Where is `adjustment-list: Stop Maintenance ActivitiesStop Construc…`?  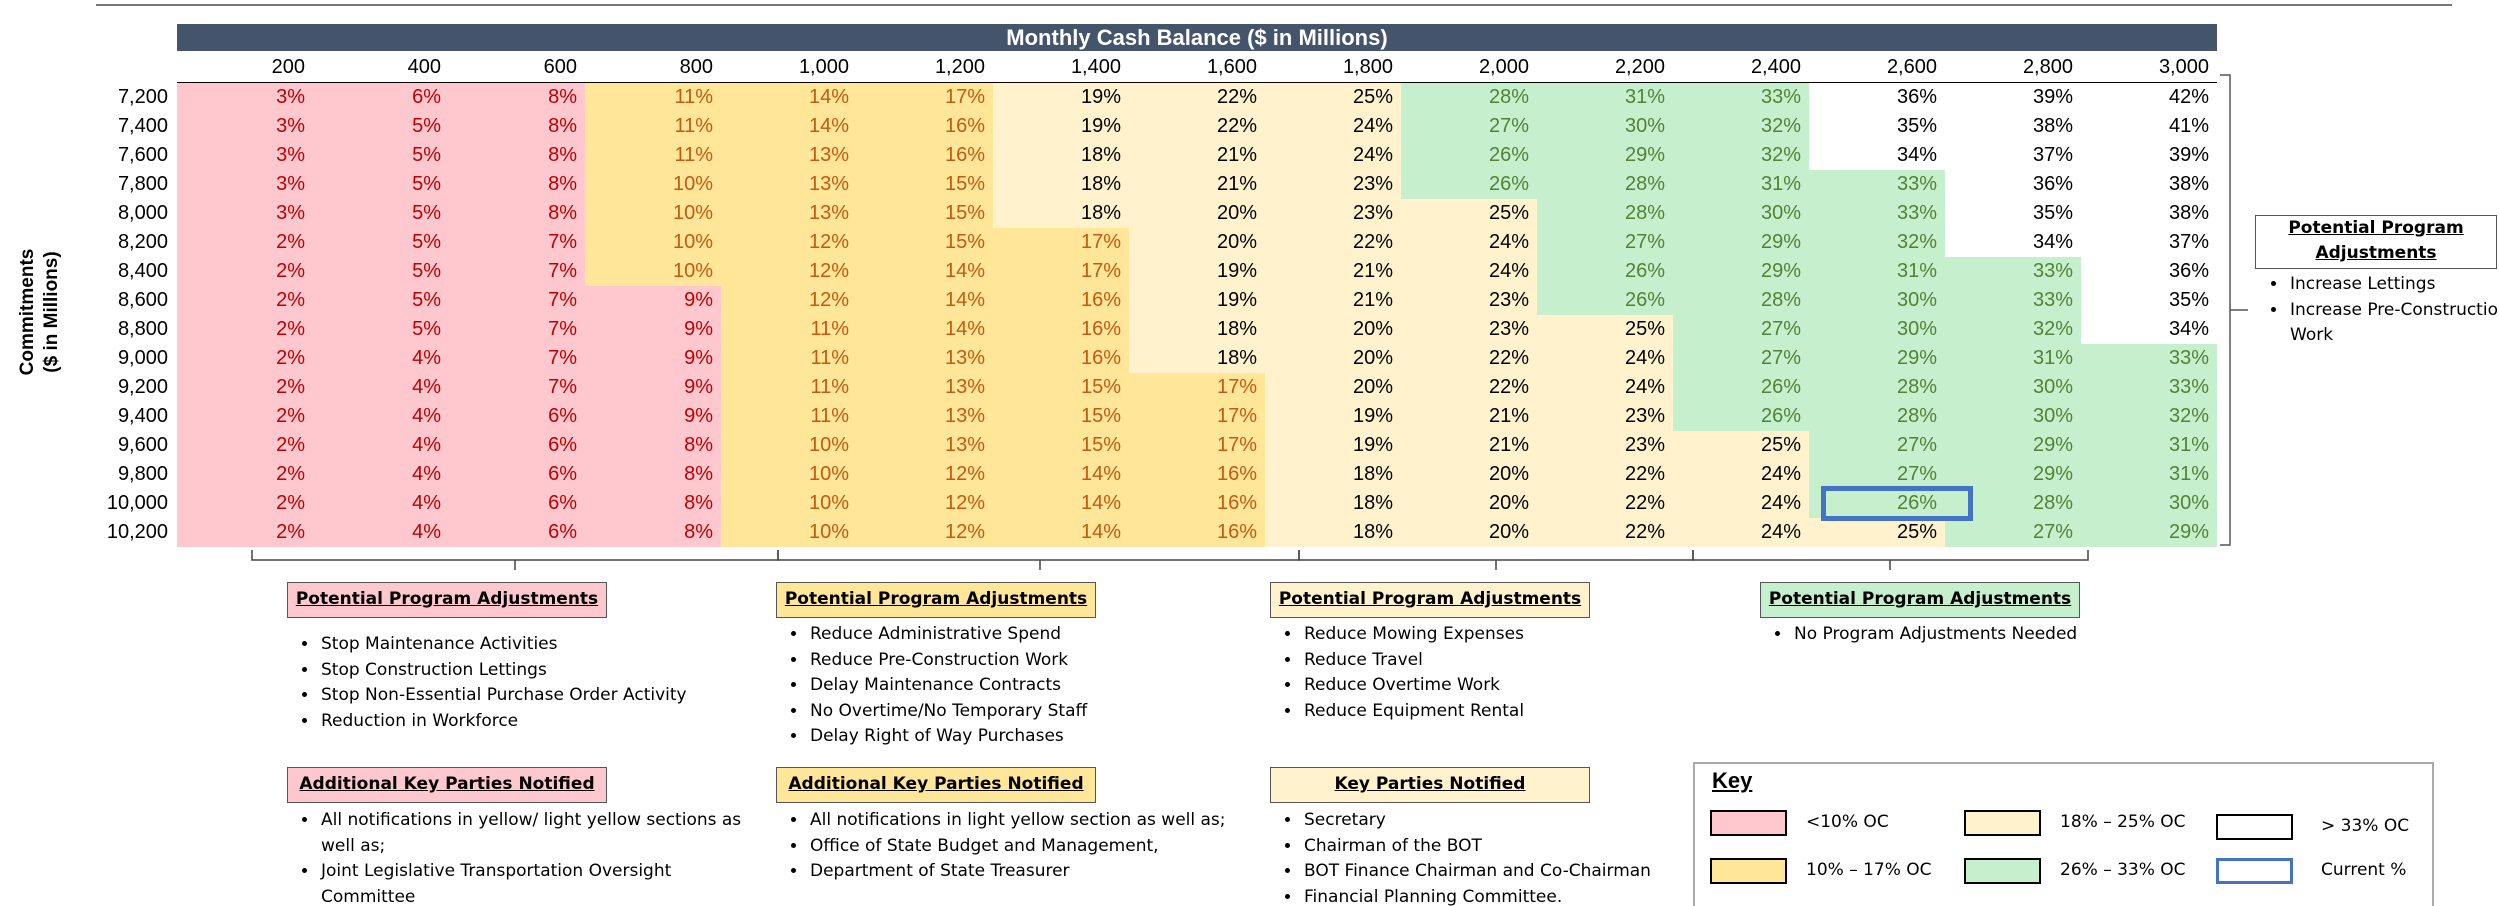
adjustment-list: Stop Maintenance ActivitiesStop Construc… is located at coordinates (536, 683).